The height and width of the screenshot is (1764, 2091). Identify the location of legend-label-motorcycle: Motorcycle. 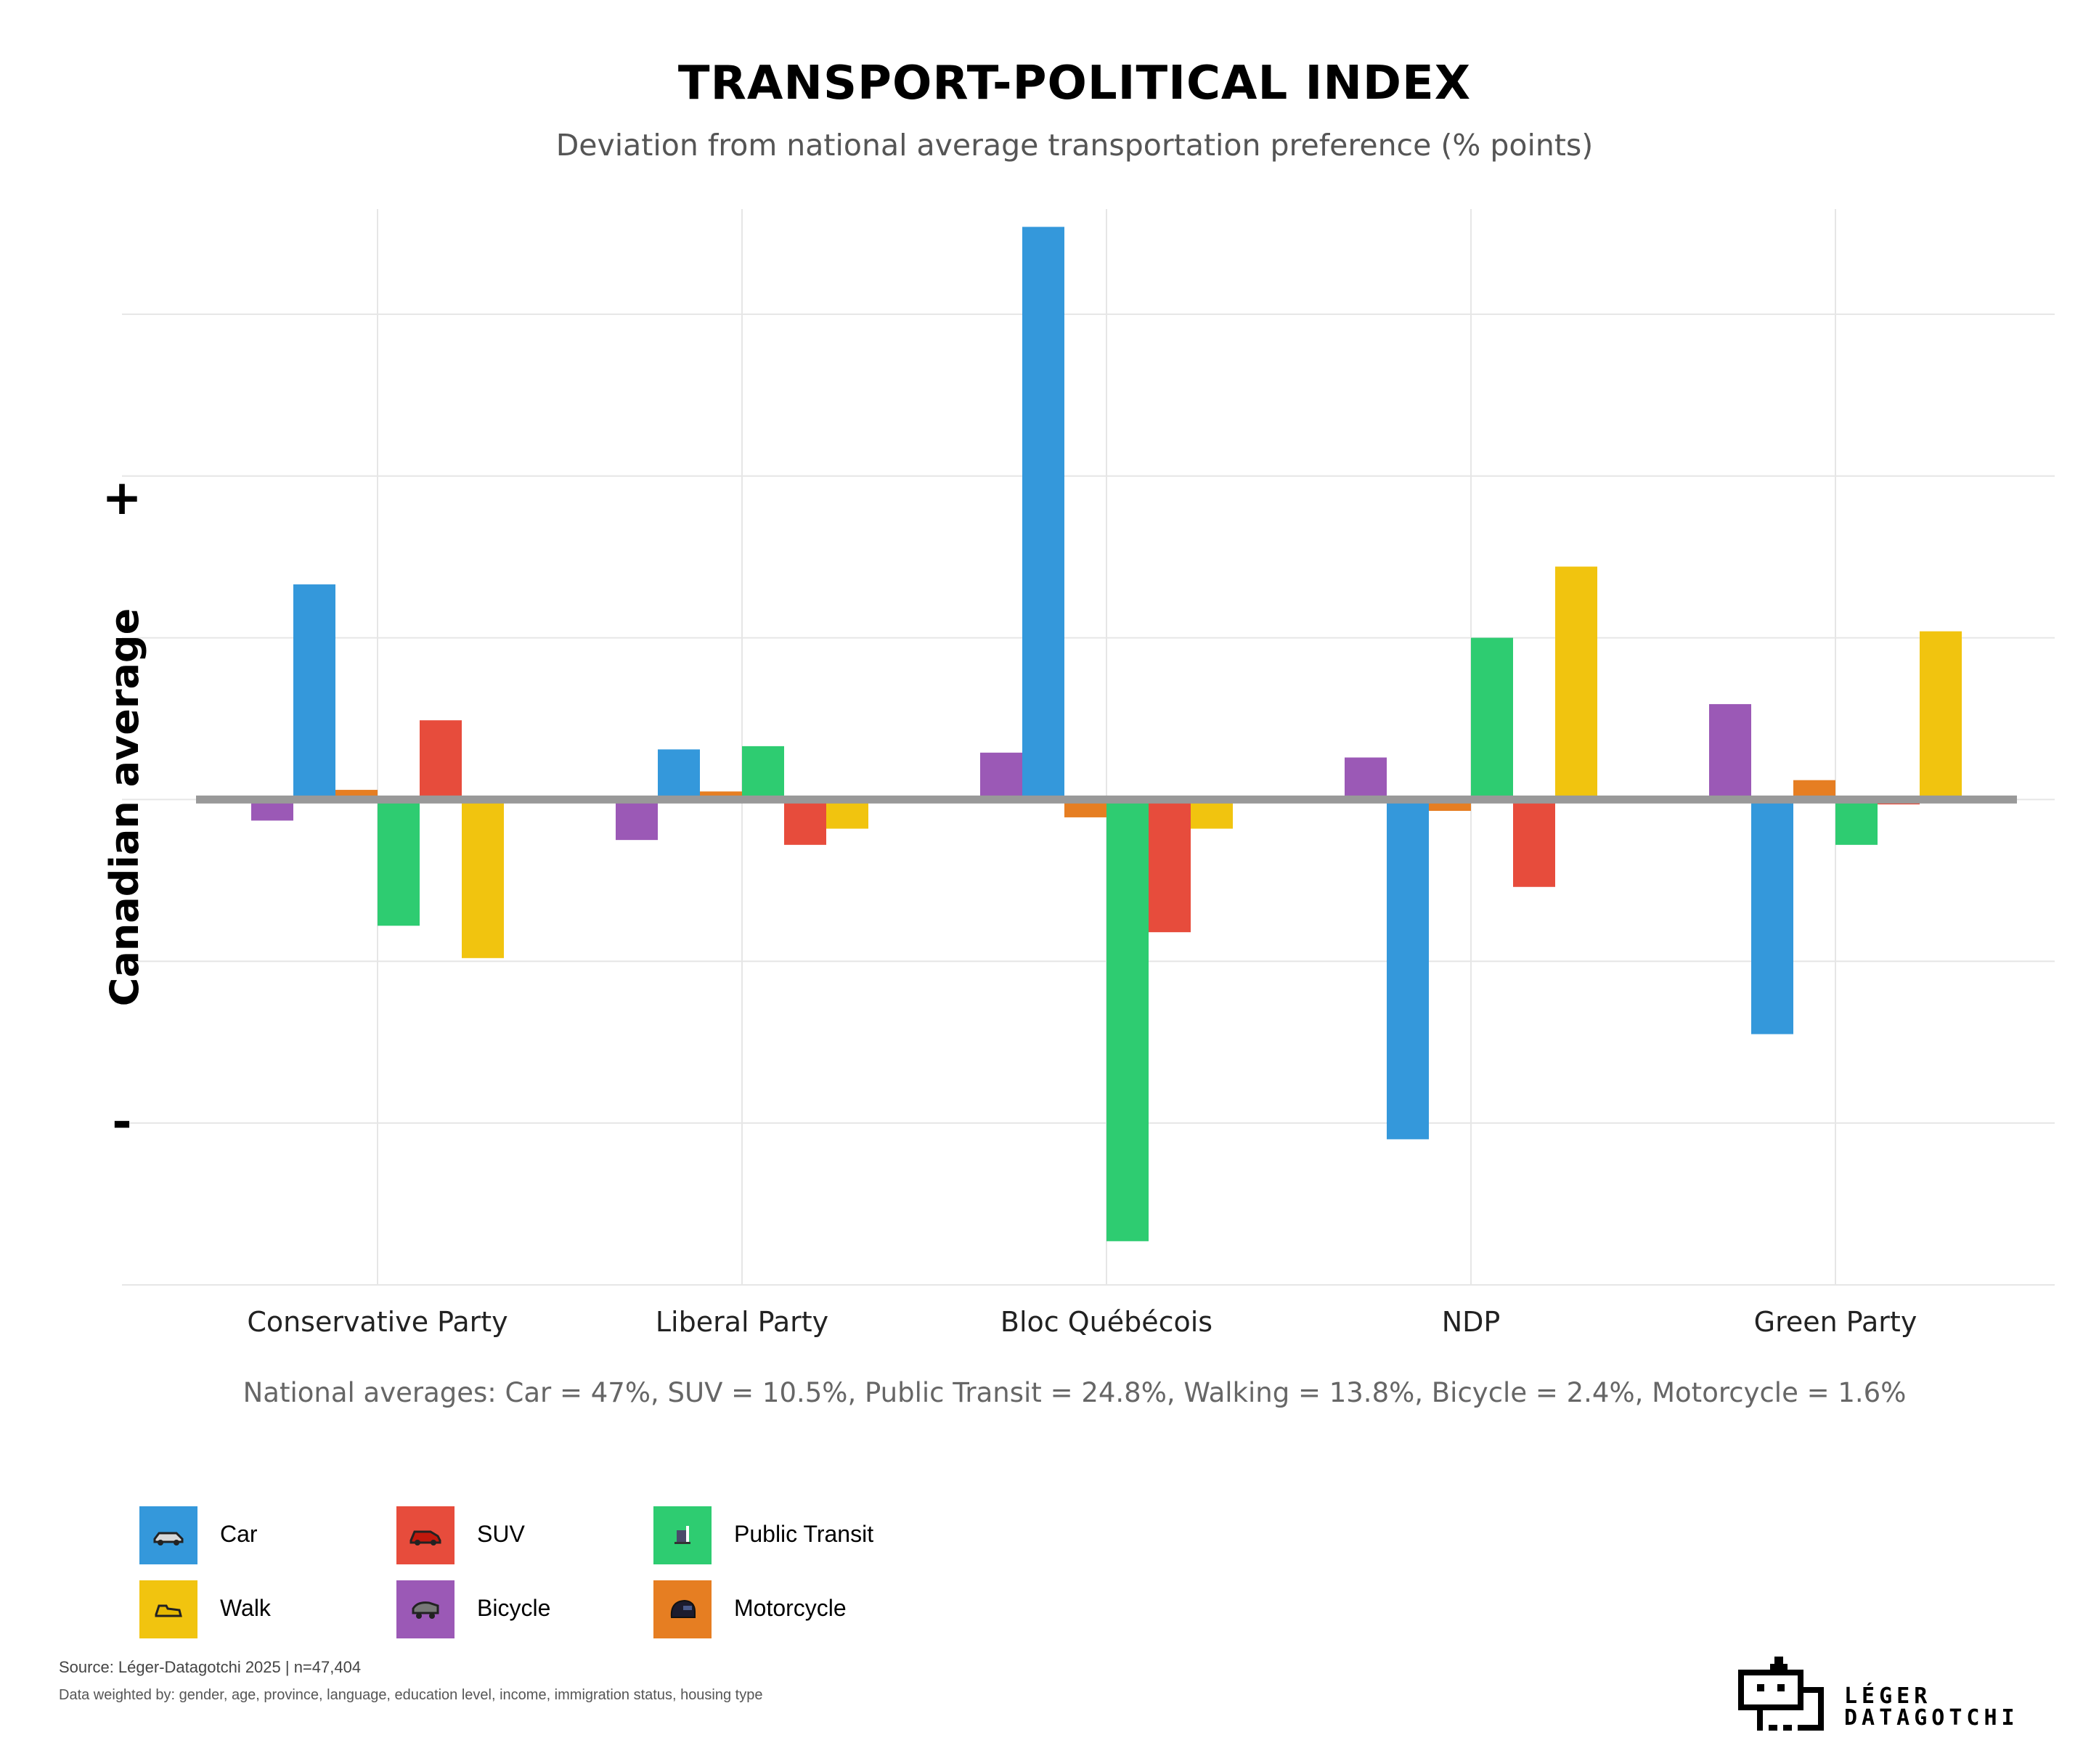
(790, 1608).